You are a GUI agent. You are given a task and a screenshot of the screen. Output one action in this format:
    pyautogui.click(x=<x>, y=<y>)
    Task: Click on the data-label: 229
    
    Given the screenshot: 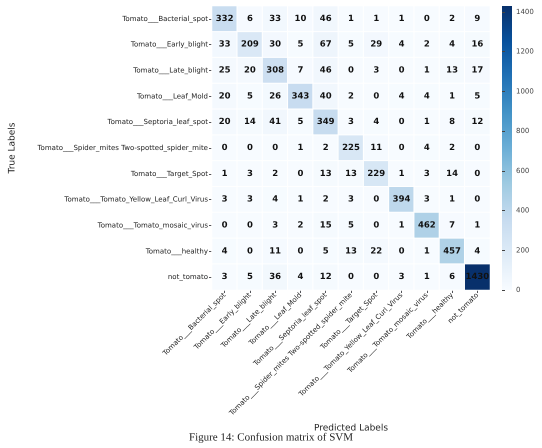 What is the action you would take?
    pyautogui.click(x=376, y=173)
    